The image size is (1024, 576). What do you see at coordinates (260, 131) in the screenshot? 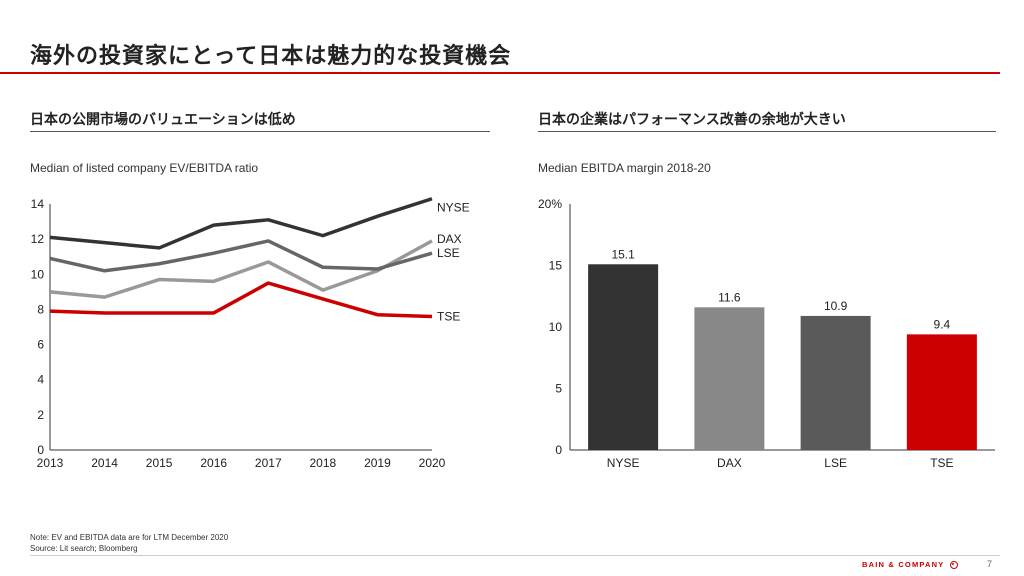
I see `left-panel-divider` at bounding box center [260, 131].